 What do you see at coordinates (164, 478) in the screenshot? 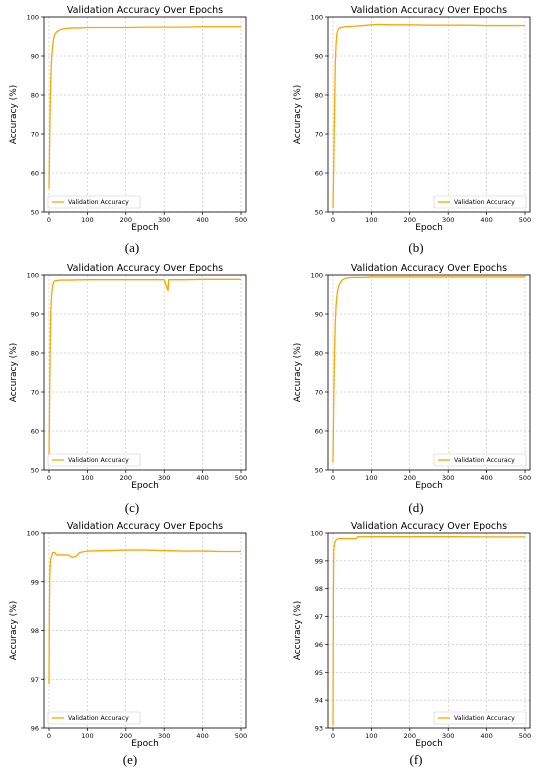
I see `chart-2-xtick-label-3: 300` at bounding box center [164, 478].